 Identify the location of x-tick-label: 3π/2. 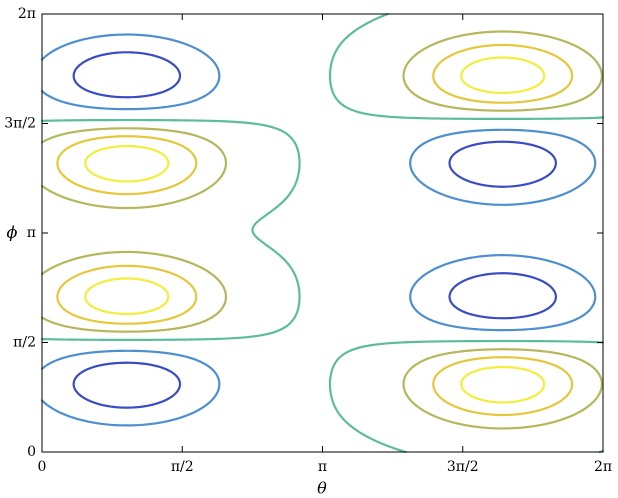
(463, 467).